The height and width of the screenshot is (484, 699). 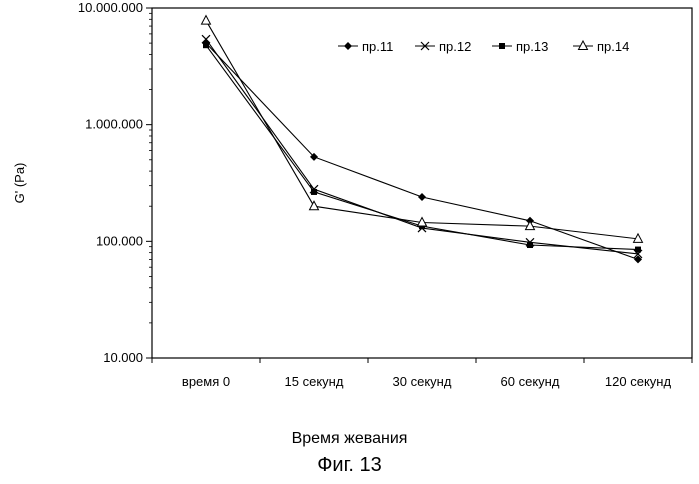 What do you see at coordinates (530, 381) in the screenshot?
I see `x-tick-label: 60 секунд` at bounding box center [530, 381].